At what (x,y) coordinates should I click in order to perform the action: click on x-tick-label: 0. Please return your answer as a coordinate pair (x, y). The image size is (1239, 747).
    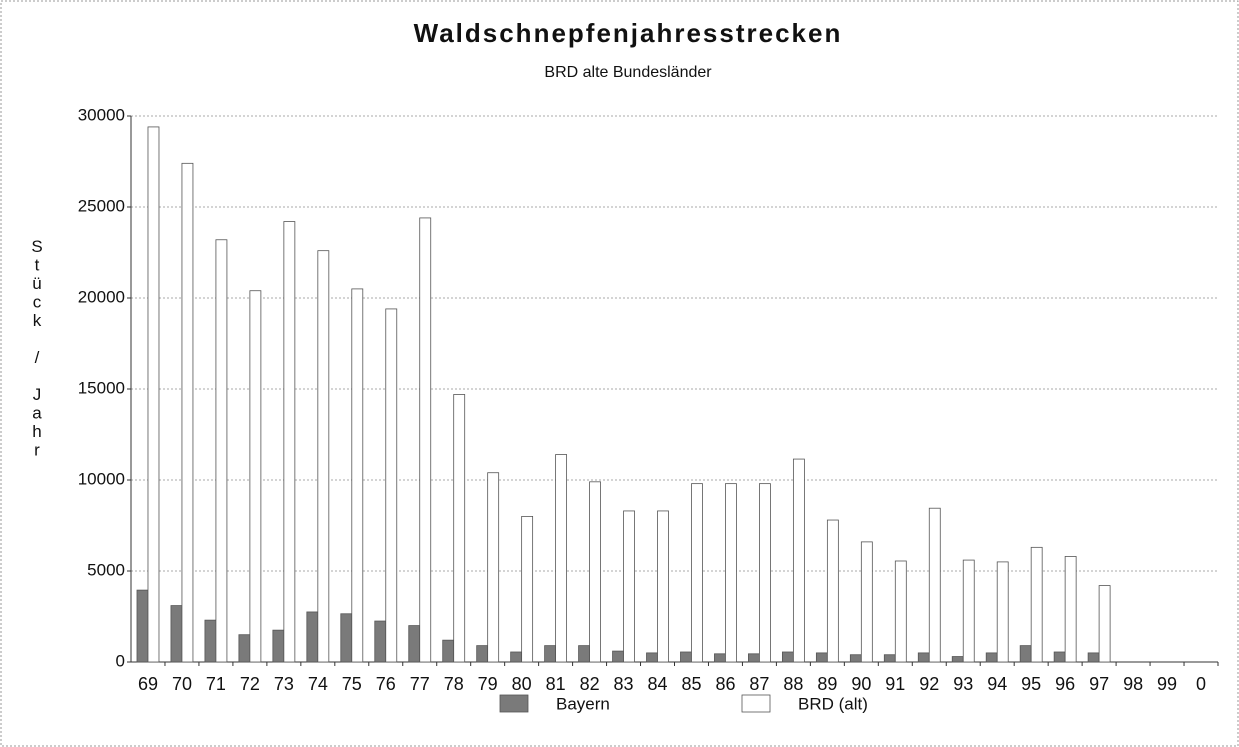
    Looking at the image, I should click on (1201, 684).